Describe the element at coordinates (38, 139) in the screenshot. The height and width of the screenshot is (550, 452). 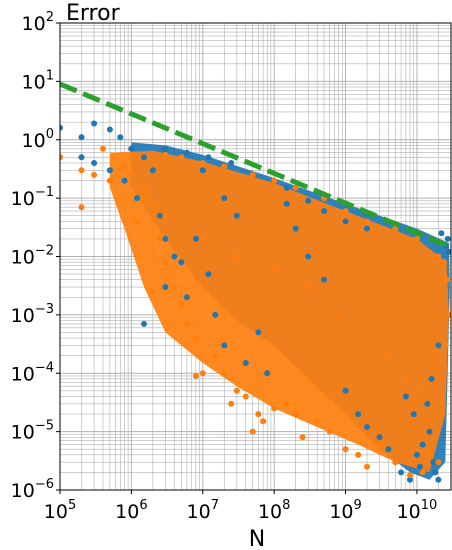
I see `y-tick-label: 10⁰` at that location.